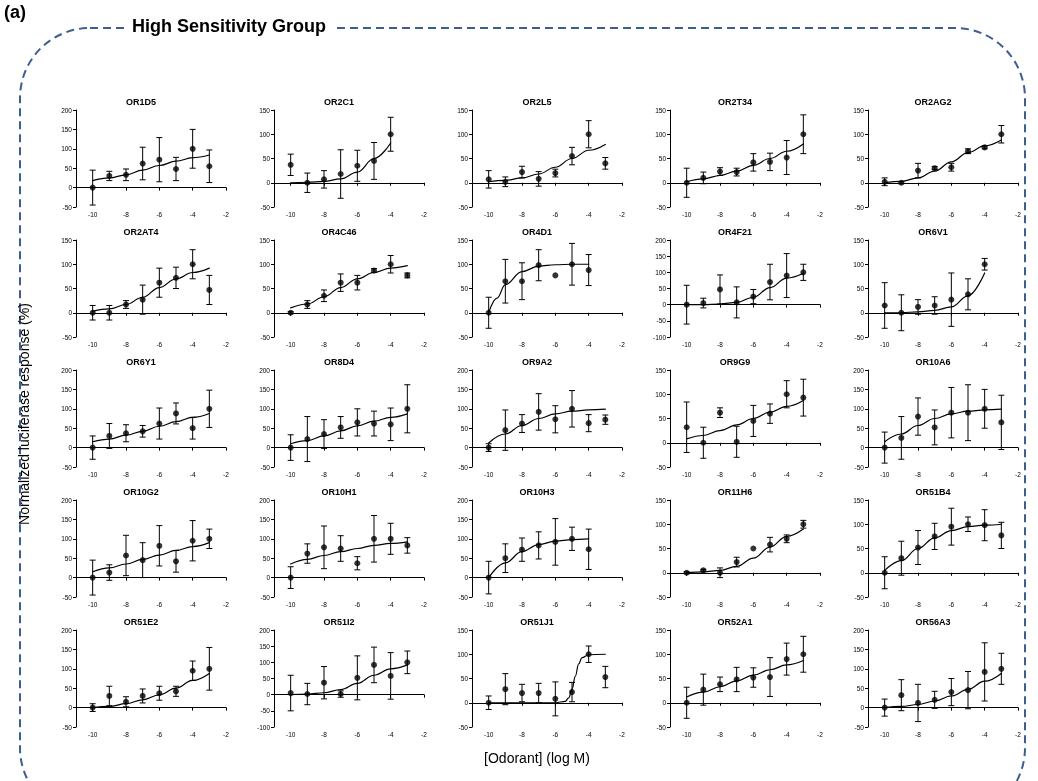 Image resolution: width=1038 pixels, height=781 pixels. What do you see at coordinates (15, 12) in the screenshot?
I see `text: (a)` at bounding box center [15, 12].